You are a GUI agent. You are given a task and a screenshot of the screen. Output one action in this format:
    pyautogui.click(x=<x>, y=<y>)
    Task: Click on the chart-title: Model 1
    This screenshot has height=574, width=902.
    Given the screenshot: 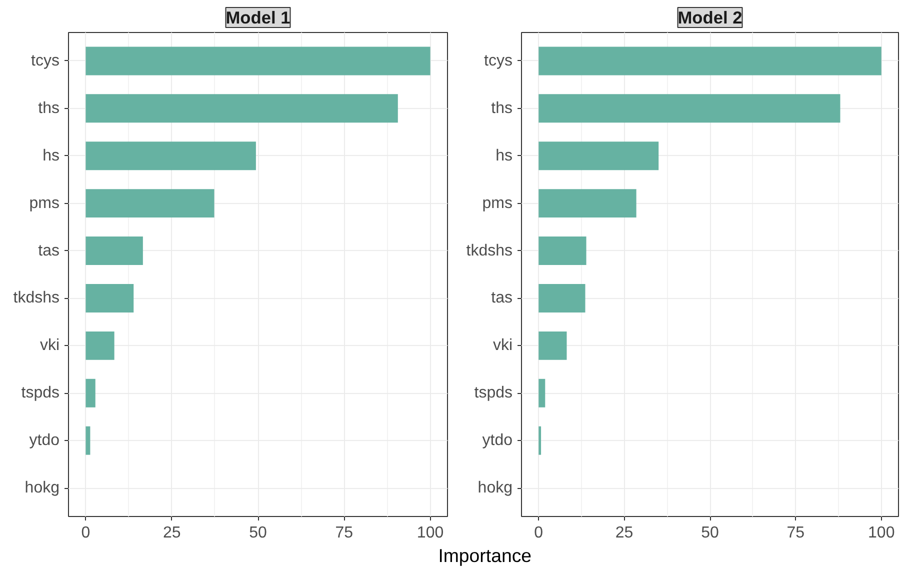 What is the action you would take?
    pyautogui.click(x=258, y=18)
    